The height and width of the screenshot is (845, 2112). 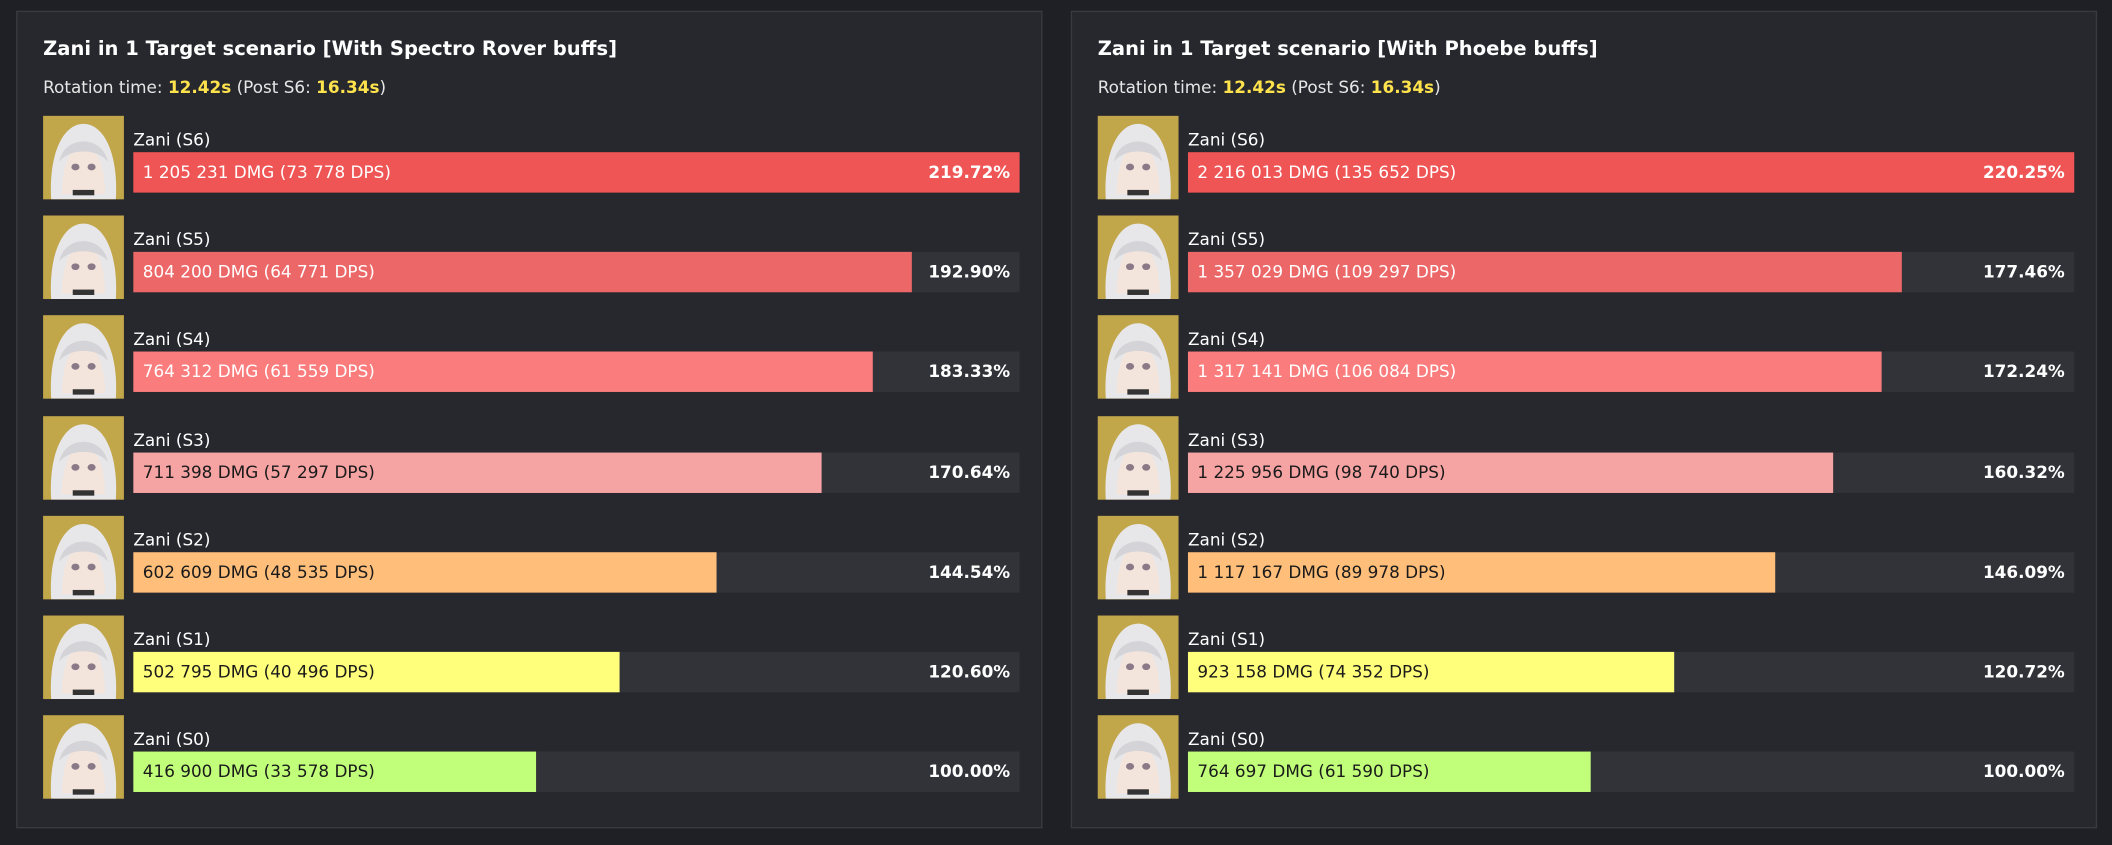 I want to click on row: Zani (S0) 416 900 DMG (33 578 DPS) 100.00%, so click(x=532, y=758).